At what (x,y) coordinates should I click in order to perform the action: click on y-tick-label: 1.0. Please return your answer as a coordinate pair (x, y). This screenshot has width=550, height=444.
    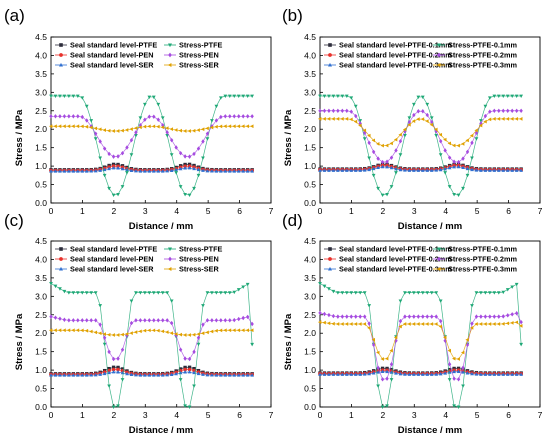
    Looking at the image, I should click on (41, 370).